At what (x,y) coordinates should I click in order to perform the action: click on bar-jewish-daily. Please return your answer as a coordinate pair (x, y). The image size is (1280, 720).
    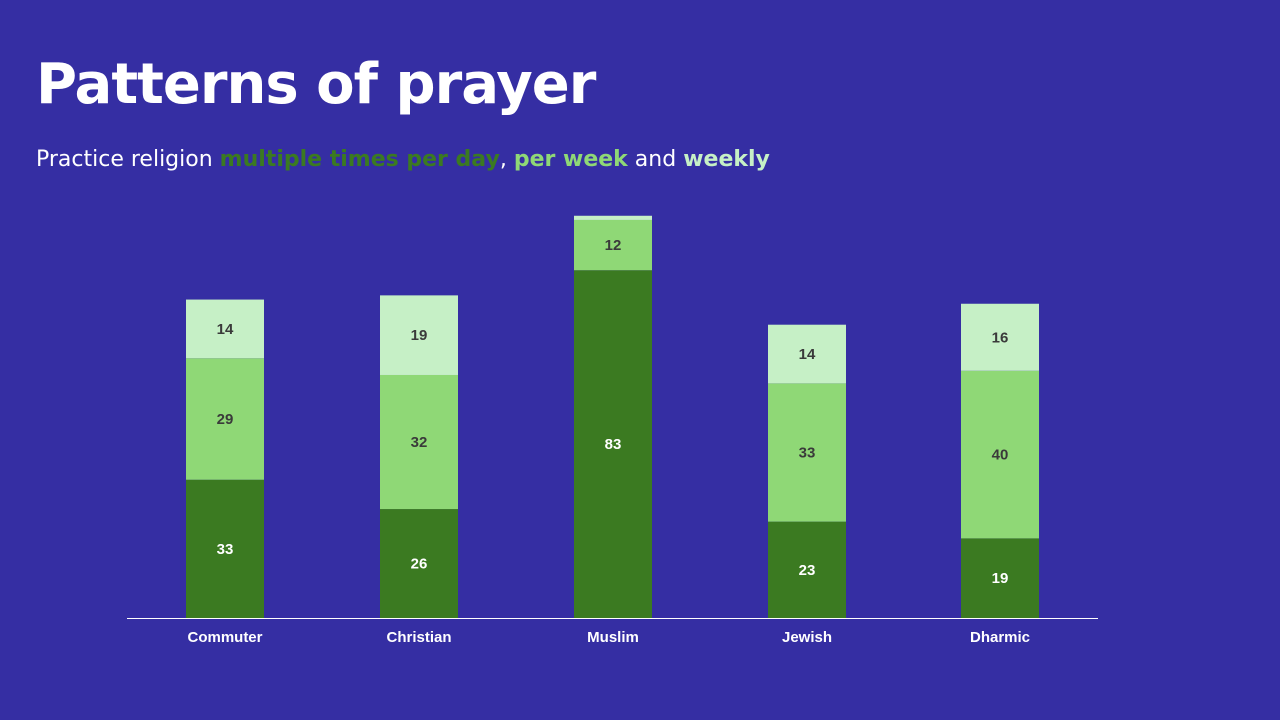
    Looking at the image, I should click on (807, 569).